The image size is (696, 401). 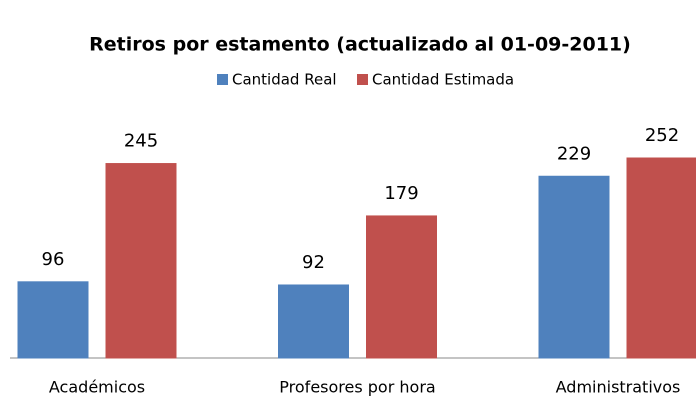 What do you see at coordinates (141, 141) in the screenshot?
I see `data-label: 245` at bounding box center [141, 141].